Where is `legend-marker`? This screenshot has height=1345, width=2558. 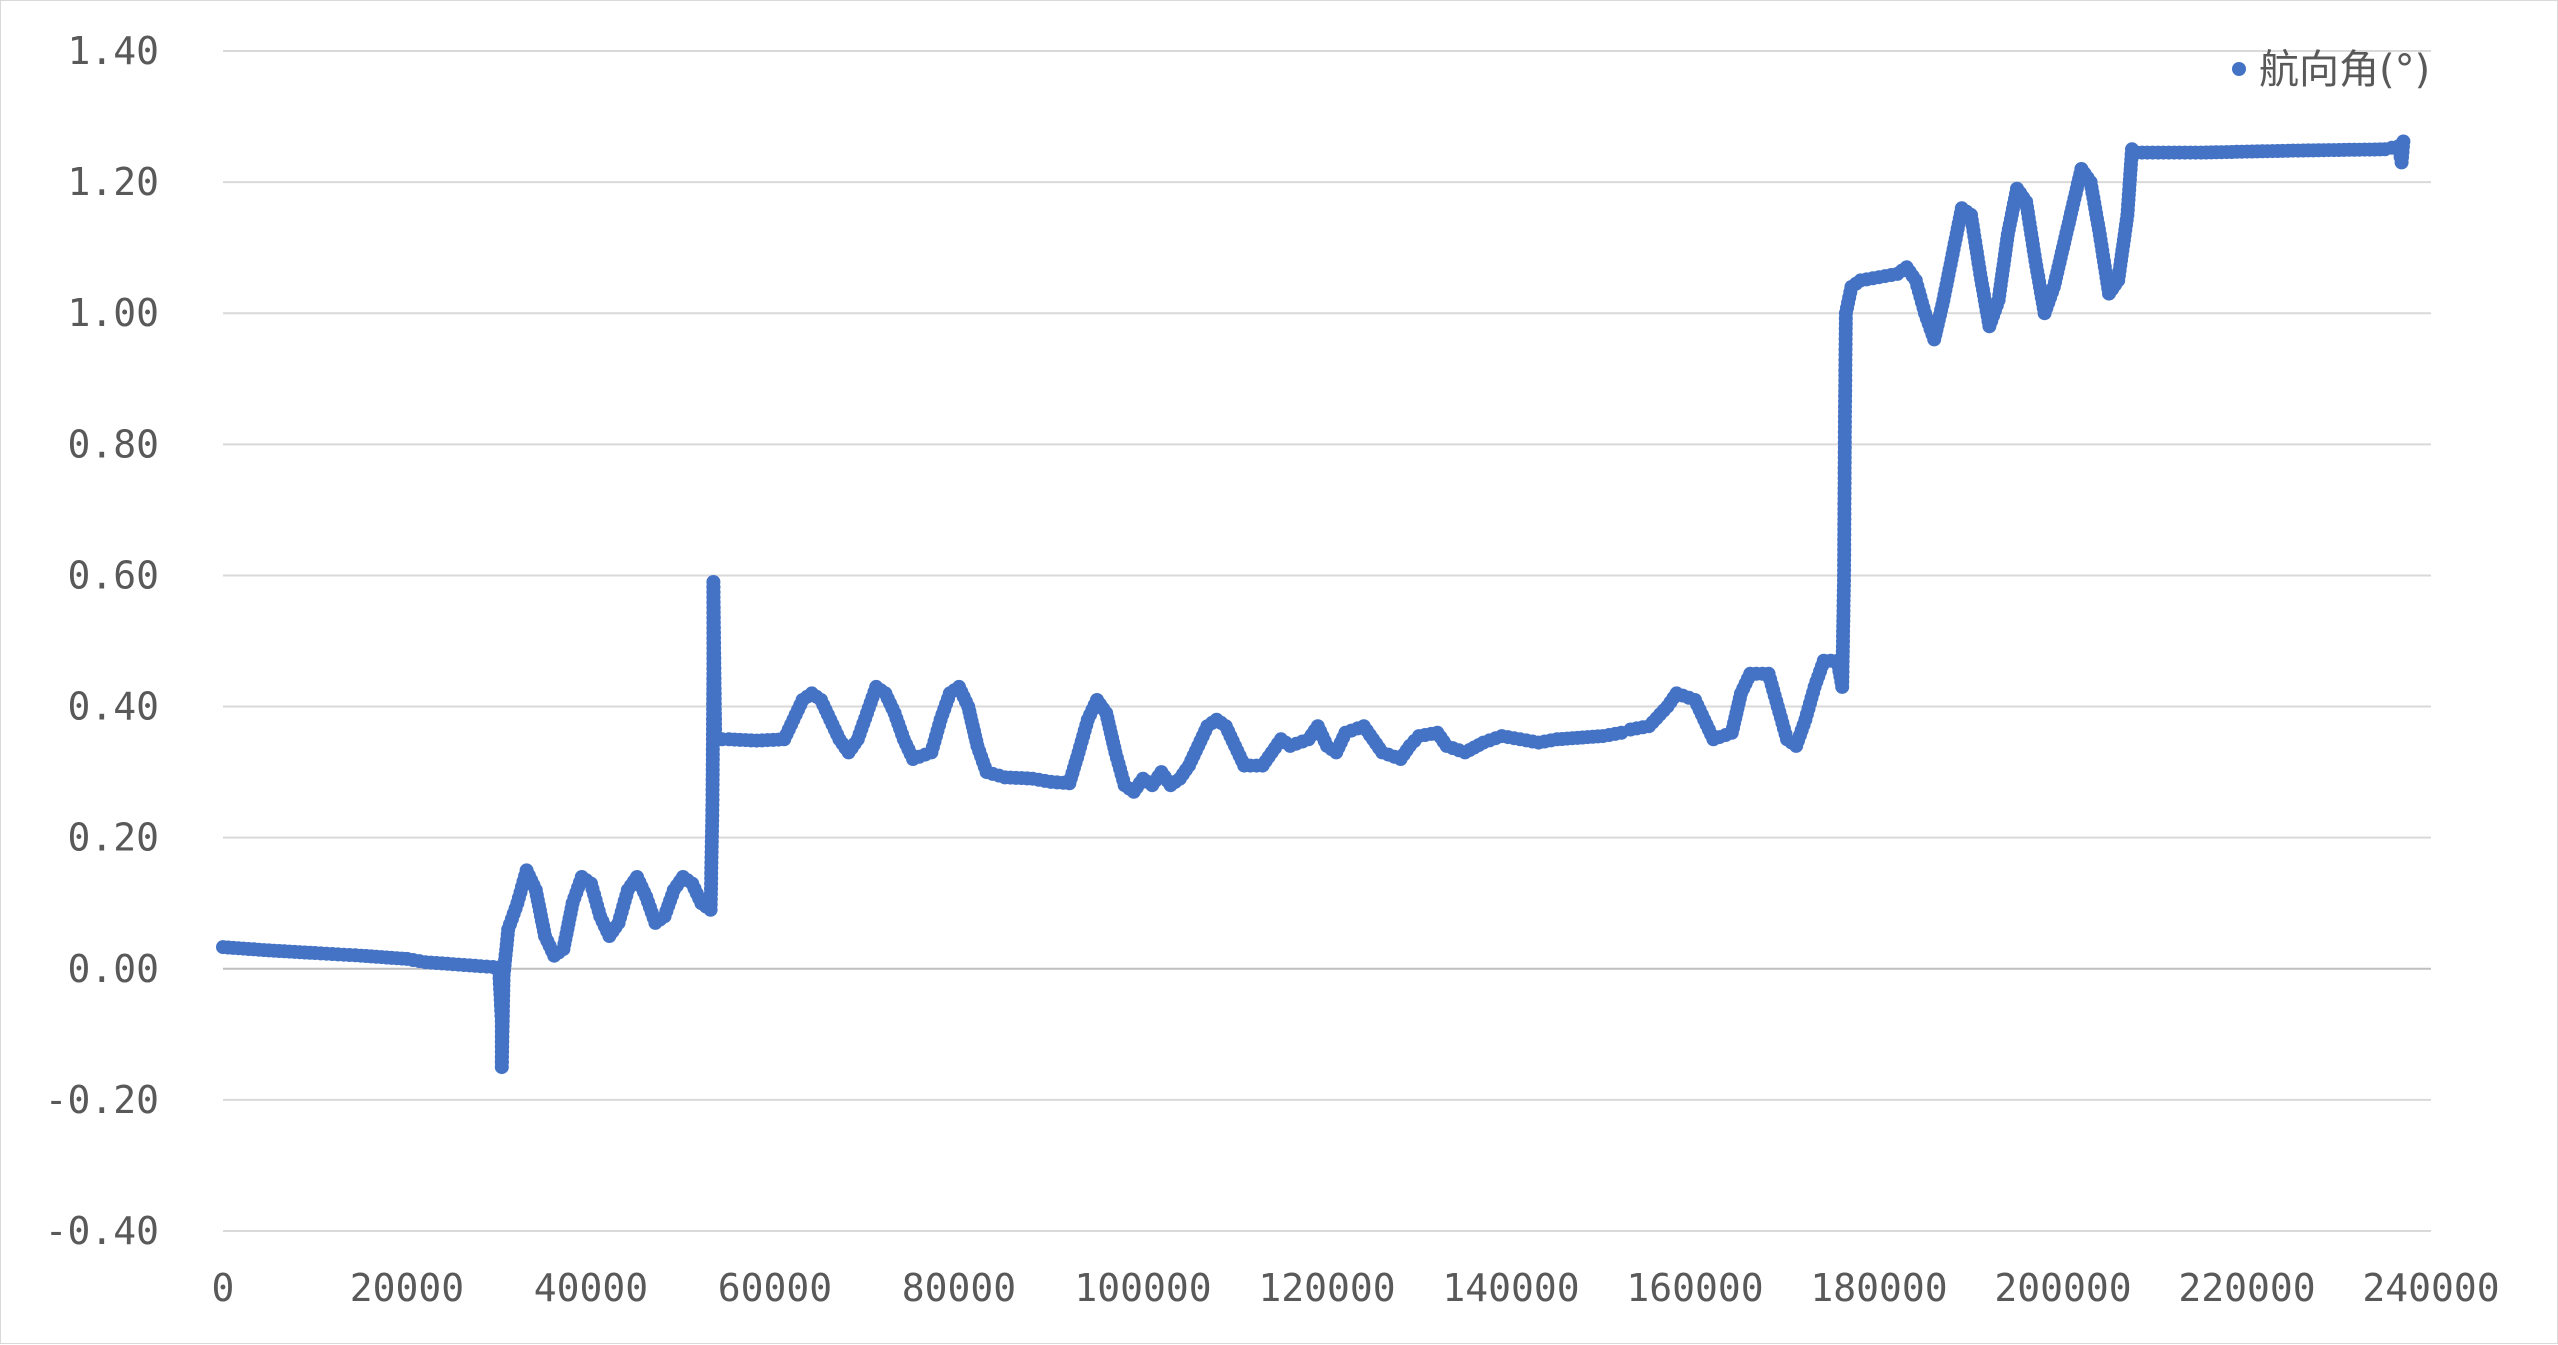 legend-marker is located at coordinates (2239, 69).